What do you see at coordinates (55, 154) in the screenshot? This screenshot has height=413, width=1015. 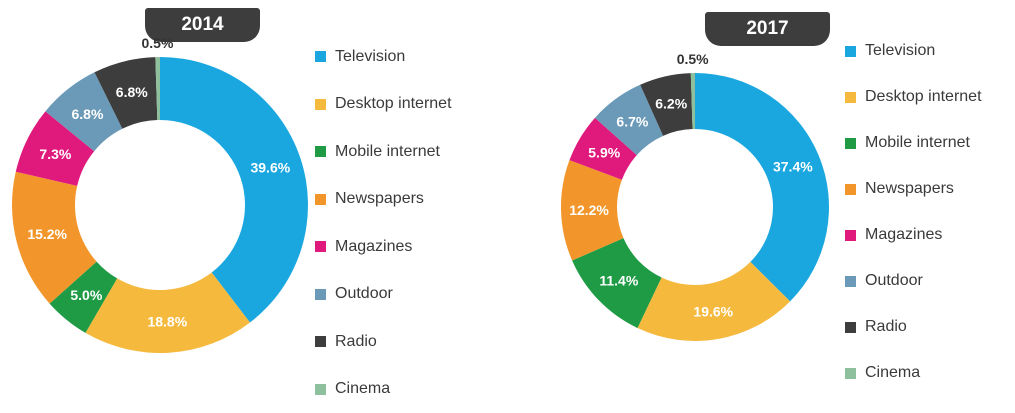 I see `data-label-magazines: 7.3%` at bounding box center [55, 154].